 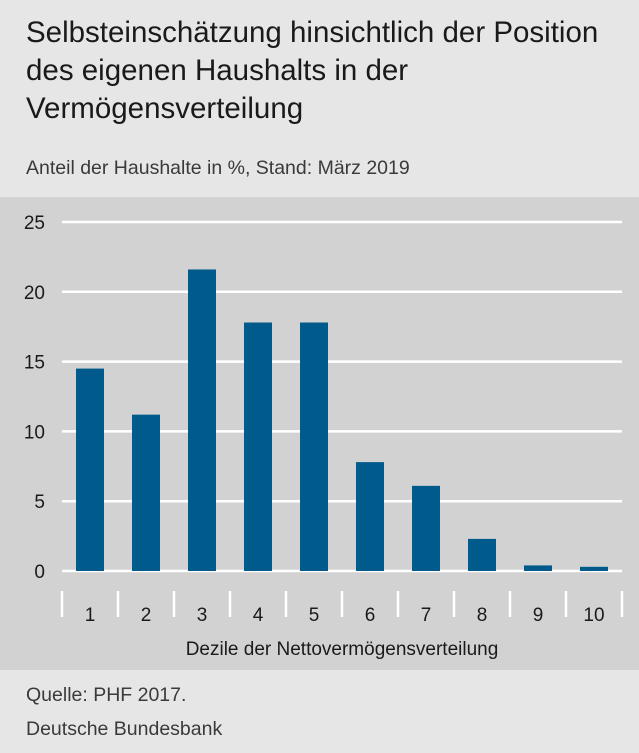 What do you see at coordinates (34, 293) in the screenshot?
I see `y-tick-label-20: 20` at bounding box center [34, 293].